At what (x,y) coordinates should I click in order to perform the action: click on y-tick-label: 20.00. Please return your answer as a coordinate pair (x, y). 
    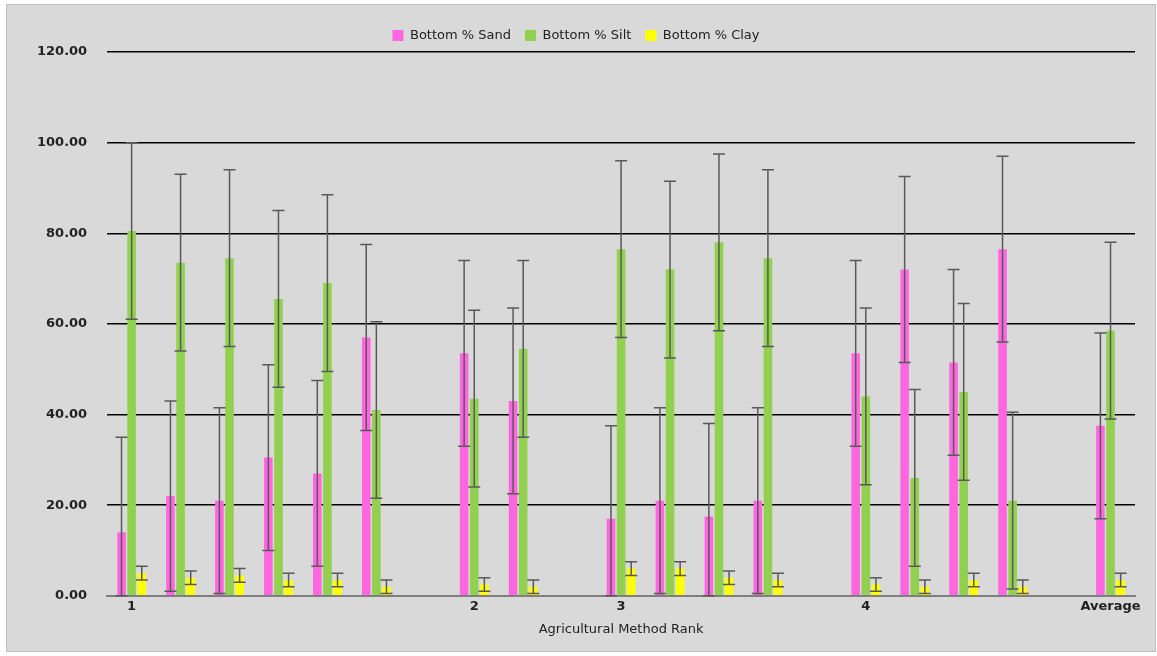
    Looking at the image, I should click on (67, 504).